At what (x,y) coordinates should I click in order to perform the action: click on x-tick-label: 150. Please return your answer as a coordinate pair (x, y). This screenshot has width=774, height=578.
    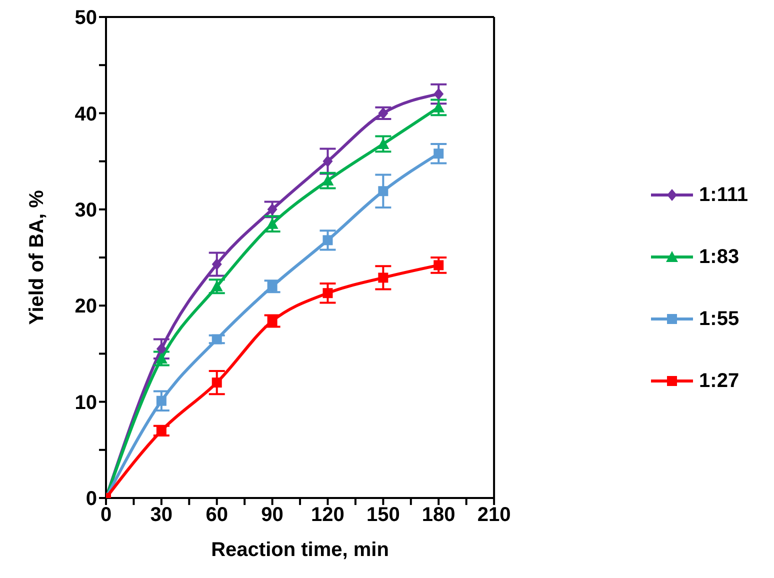
    Looking at the image, I should click on (383, 515).